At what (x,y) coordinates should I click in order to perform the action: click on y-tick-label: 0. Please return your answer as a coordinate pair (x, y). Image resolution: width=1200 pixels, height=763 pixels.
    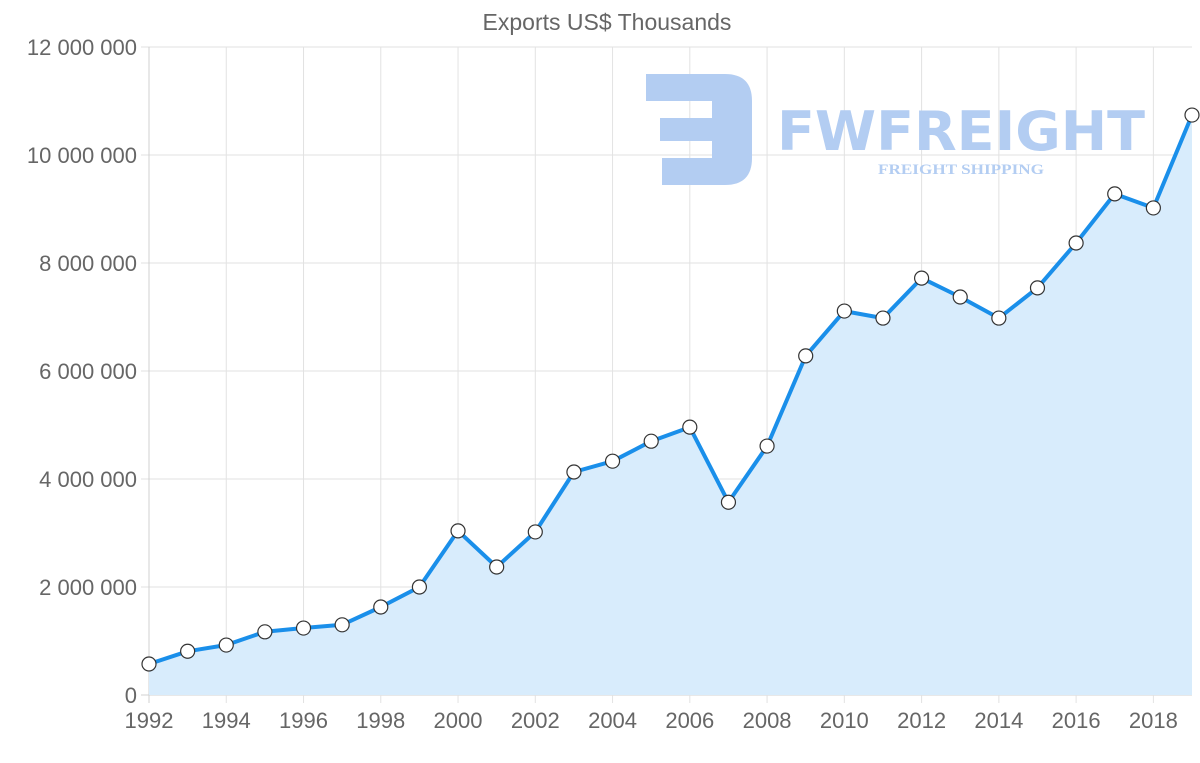
    Looking at the image, I should click on (131, 695).